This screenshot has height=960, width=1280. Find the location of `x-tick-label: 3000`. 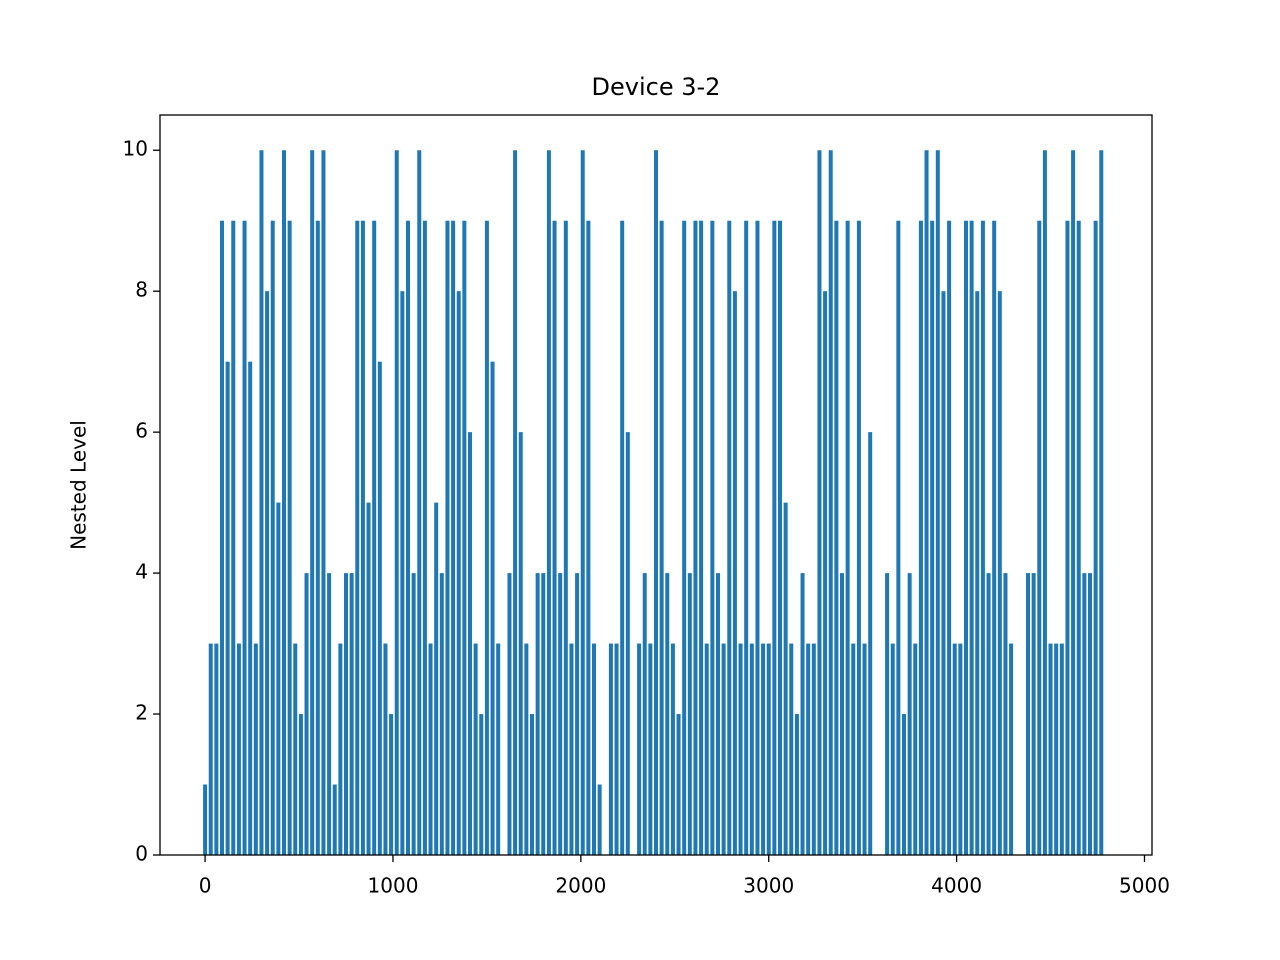

x-tick-label: 3000 is located at coordinates (768, 886).